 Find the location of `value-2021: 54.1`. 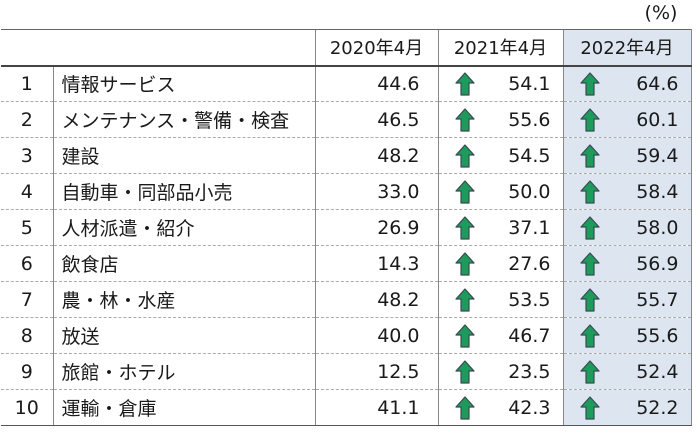

value-2021: 54.1 is located at coordinates (529, 83).